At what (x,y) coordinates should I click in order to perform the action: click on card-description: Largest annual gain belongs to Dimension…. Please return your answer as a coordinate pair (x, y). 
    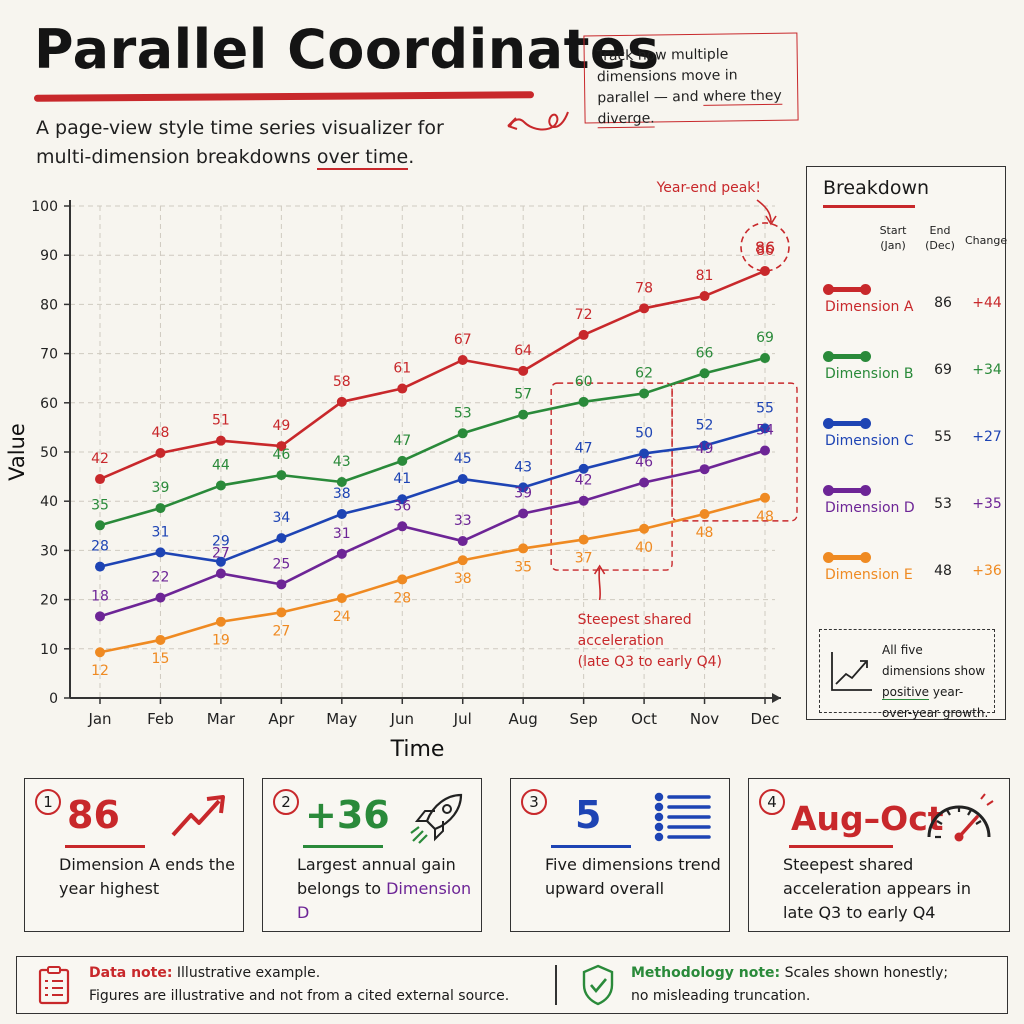
    Looking at the image, I should click on (387, 889).